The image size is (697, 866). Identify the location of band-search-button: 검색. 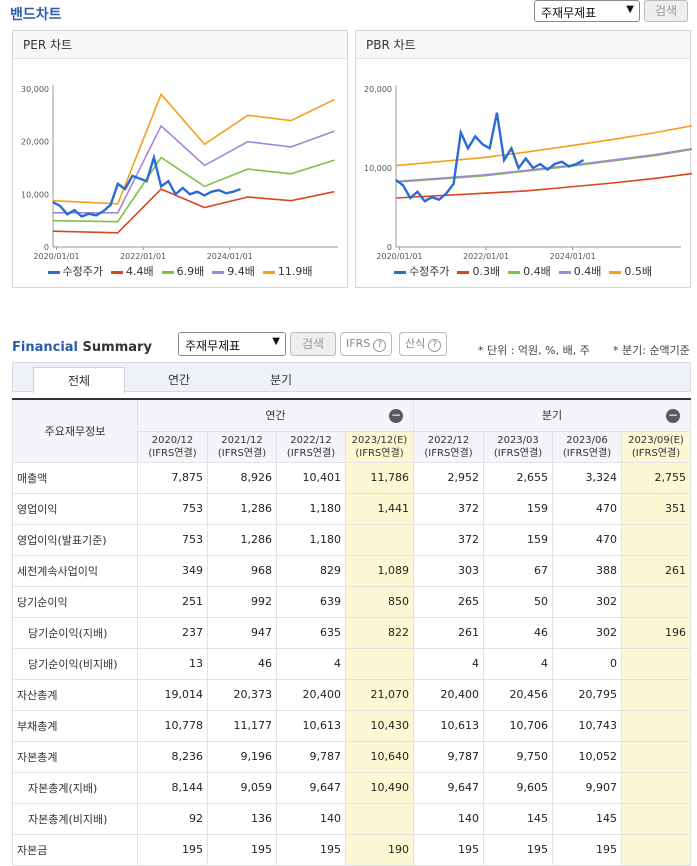
(666, 11).